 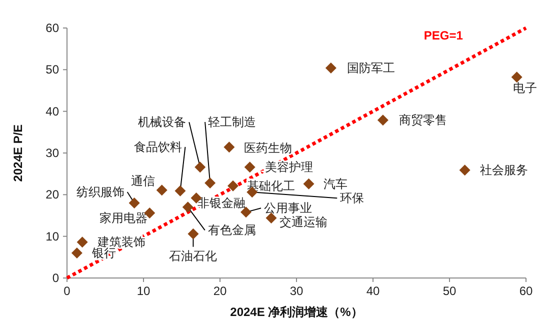 What do you see at coordinates (220, 291) in the screenshot?
I see `x-tick-label: 20` at bounding box center [220, 291].